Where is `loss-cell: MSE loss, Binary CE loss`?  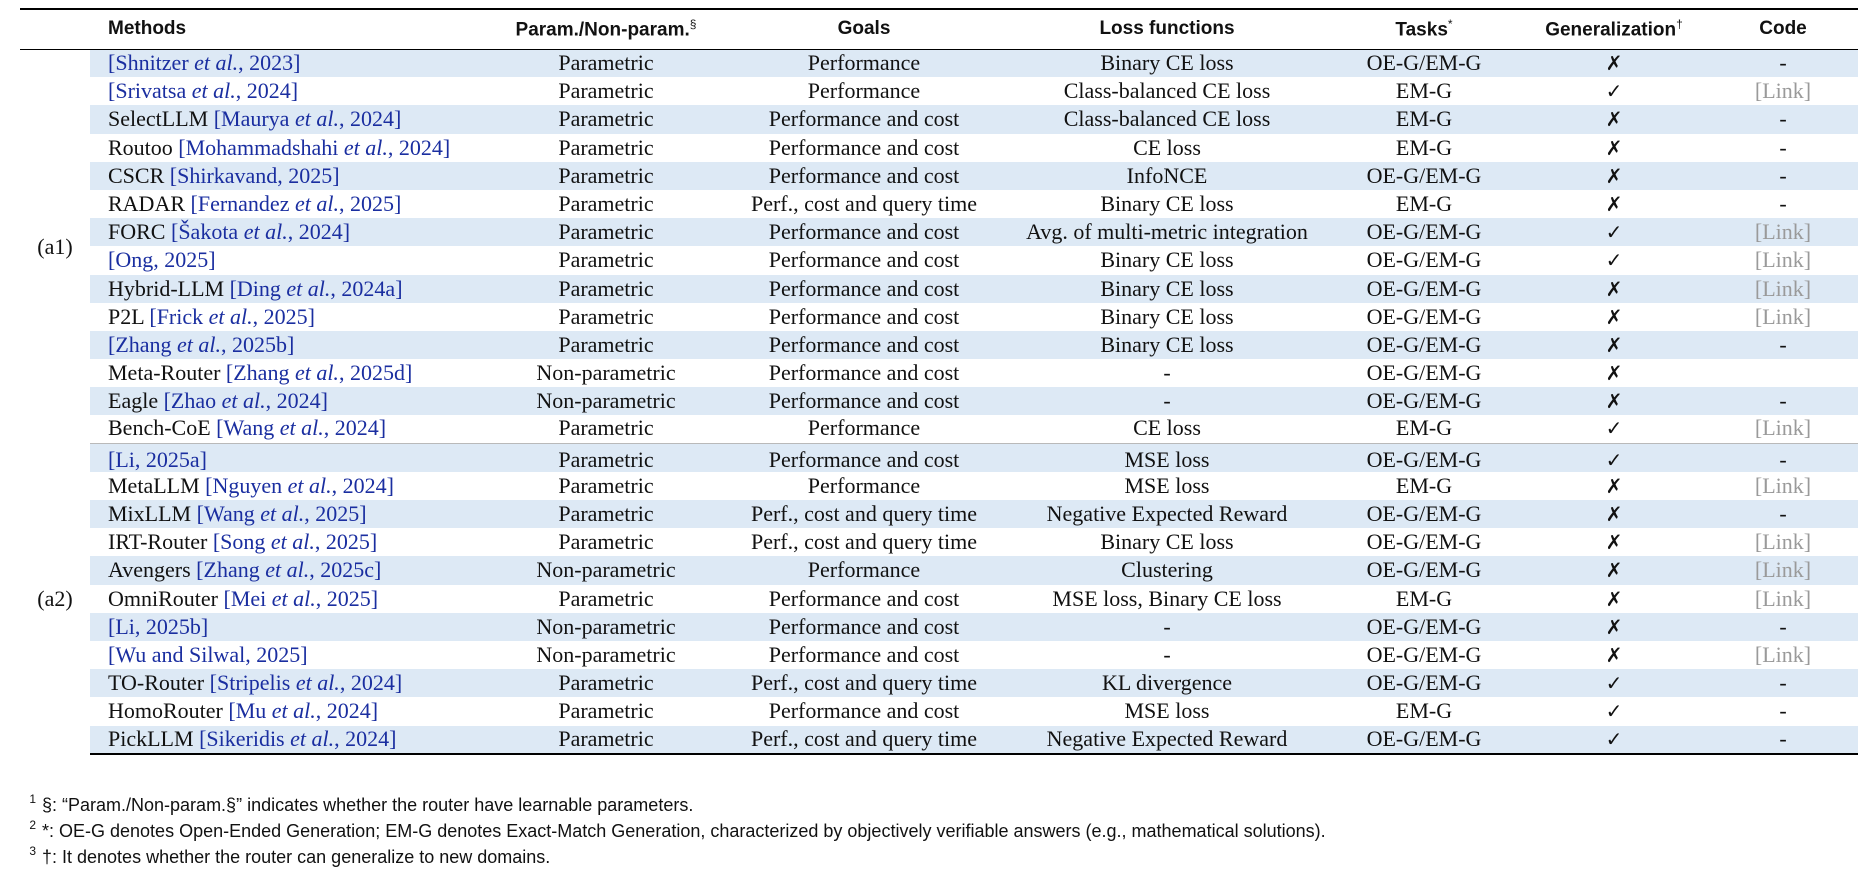 loss-cell: MSE loss, Binary CE loss is located at coordinates (1167, 598).